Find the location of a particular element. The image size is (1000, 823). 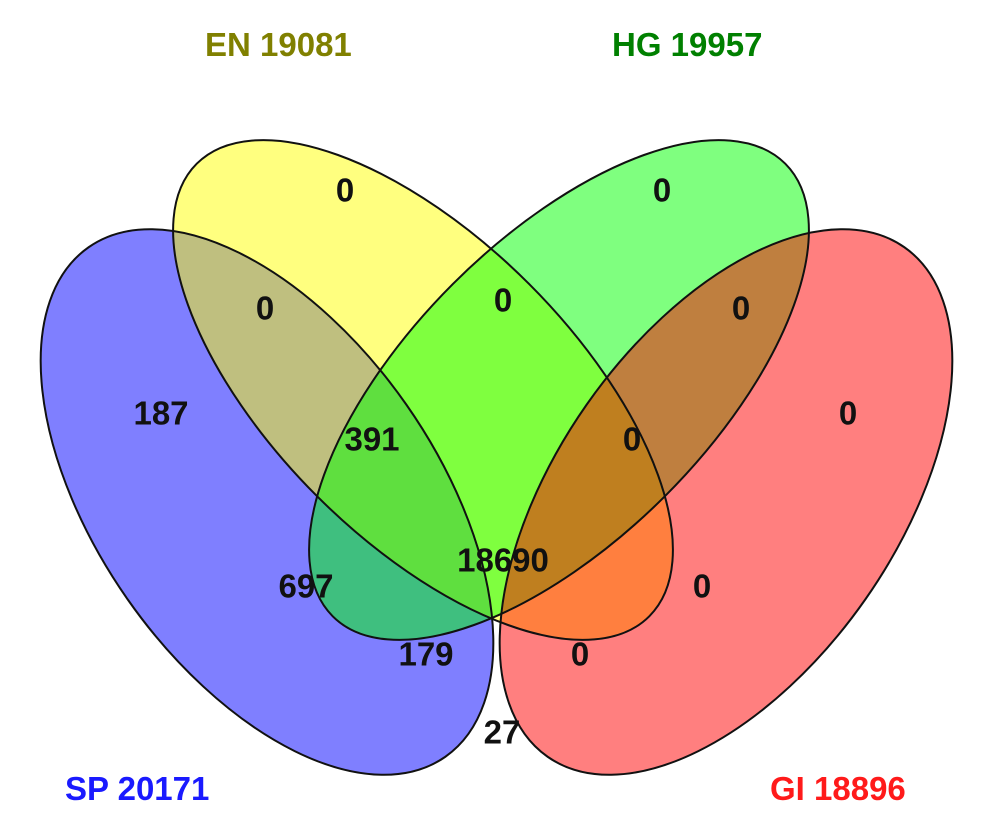

set-label-en: EN 19081 is located at coordinates (278, 44).